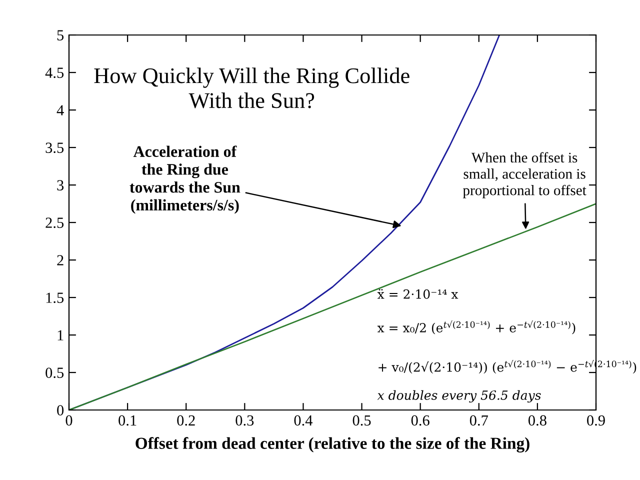 The width and height of the screenshot is (640, 480). What do you see at coordinates (524, 175) in the screenshot?
I see `annotation: When the offset is small, acceleration is proportional to offset` at bounding box center [524, 175].